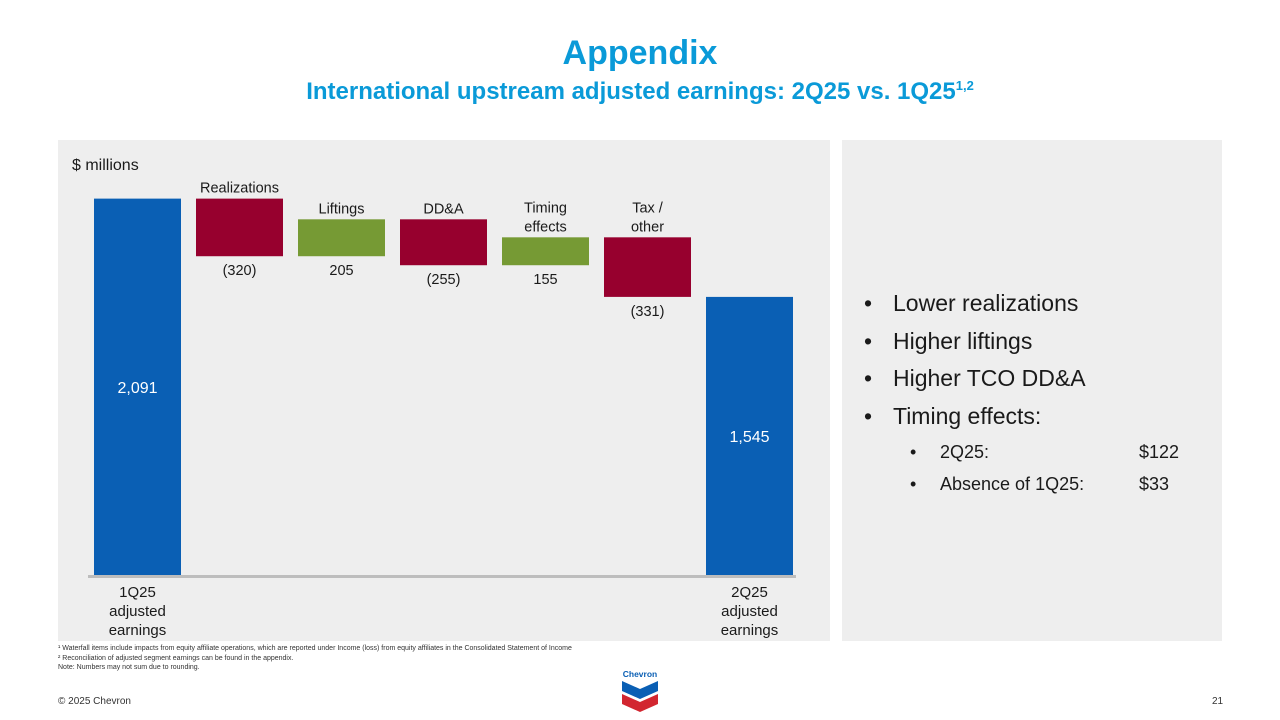 The image size is (1280, 720). What do you see at coordinates (963, 340) in the screenshot?
I see `bullet-text: Higher liftings` at bounding box center [963, 340].